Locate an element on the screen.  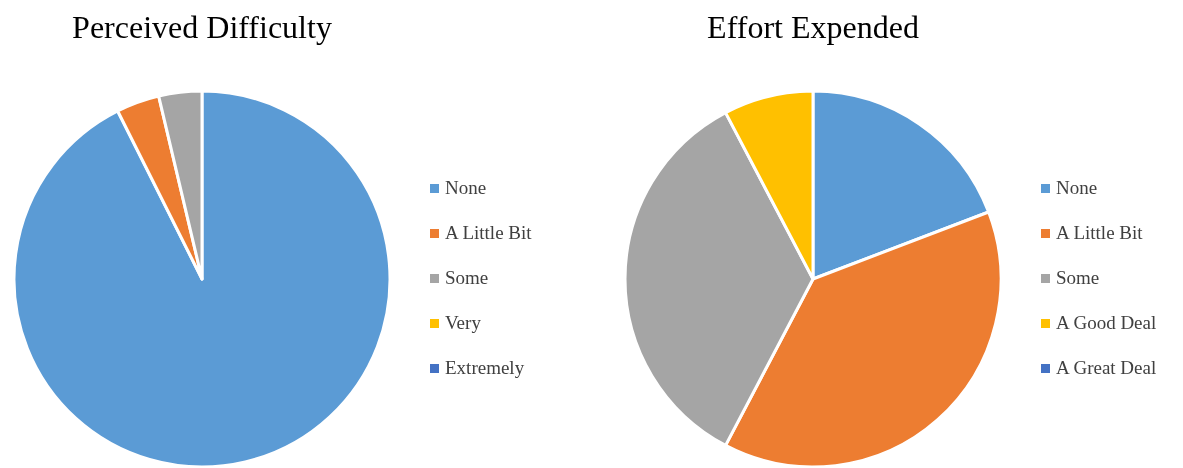
chart-title: Effort Expended is located at coordinates (813, 27).